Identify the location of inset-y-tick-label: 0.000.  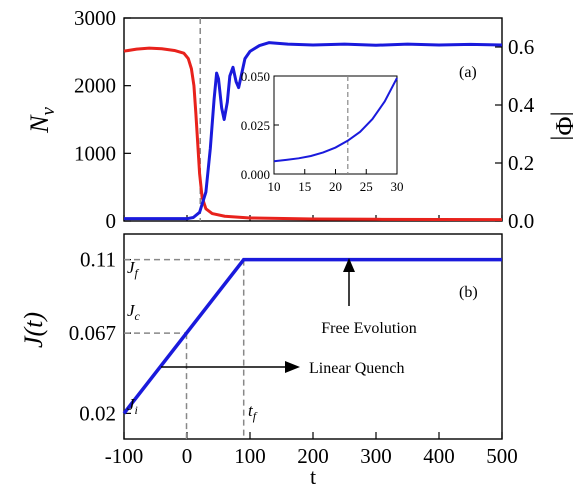
(255, 174).